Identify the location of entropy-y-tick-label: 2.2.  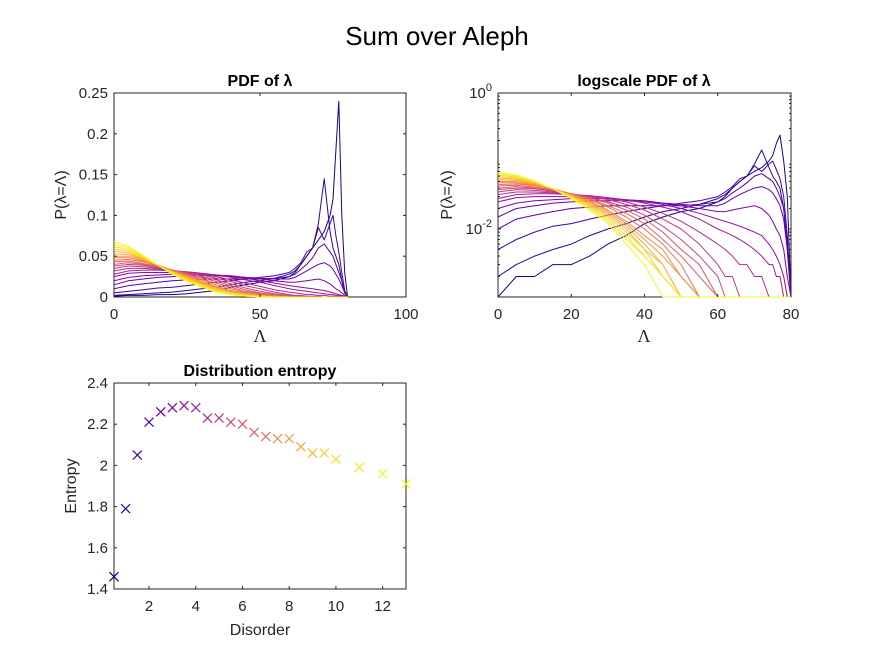
(97, 424).